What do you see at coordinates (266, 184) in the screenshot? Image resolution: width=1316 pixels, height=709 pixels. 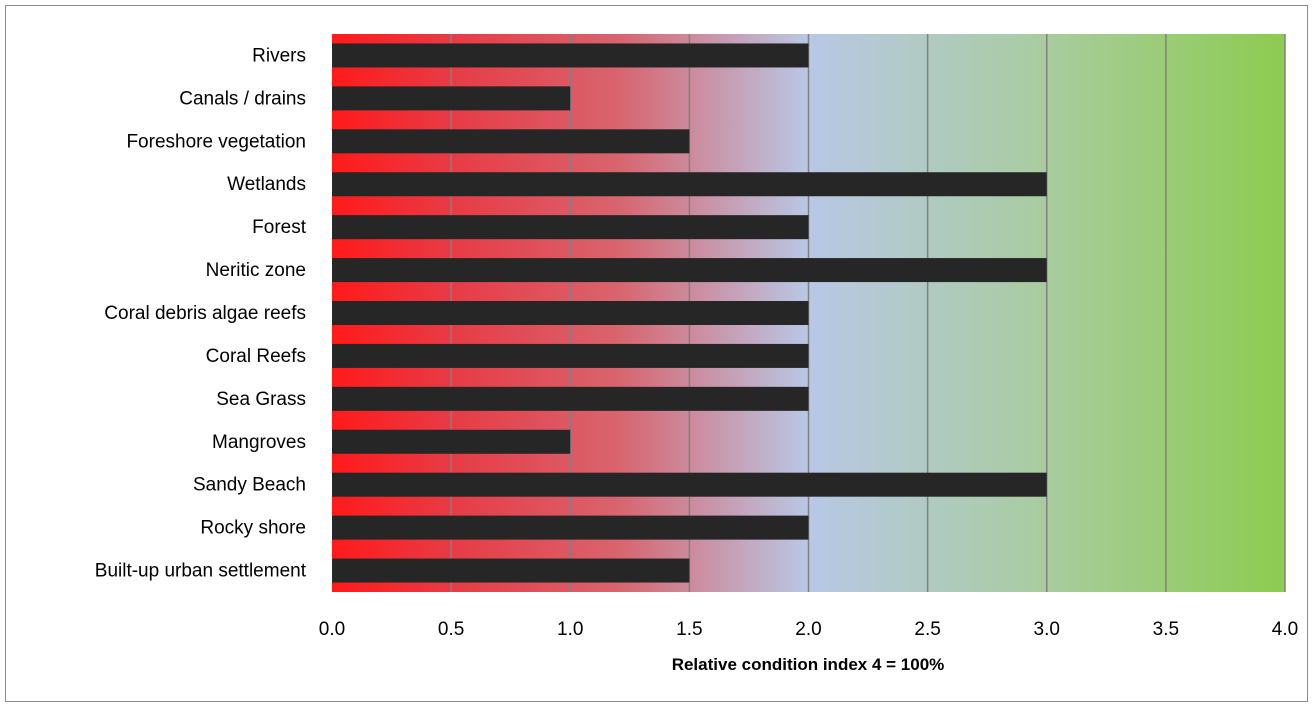 I see `category-label: Wetlands` at bounding box center [266, 184].